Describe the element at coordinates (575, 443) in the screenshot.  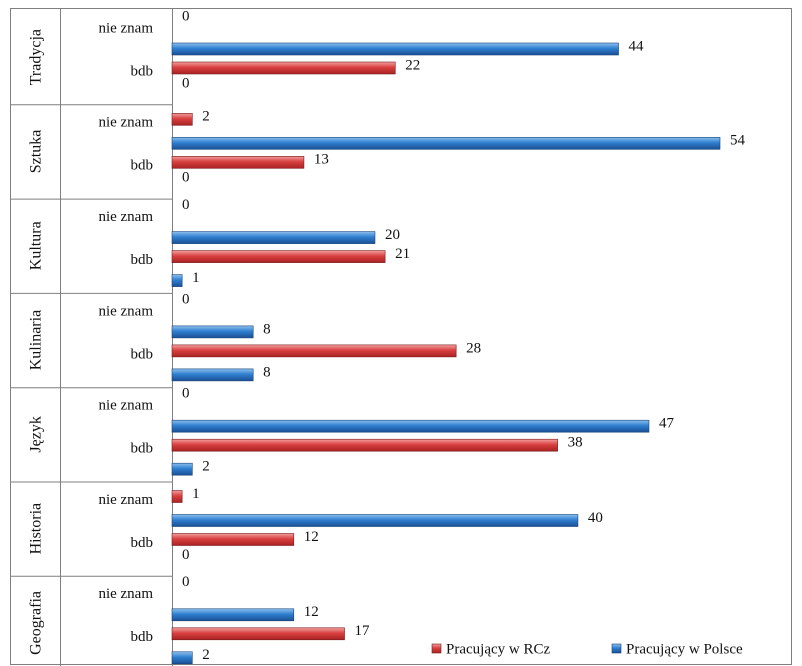
I see `data-label: 38` at that location.